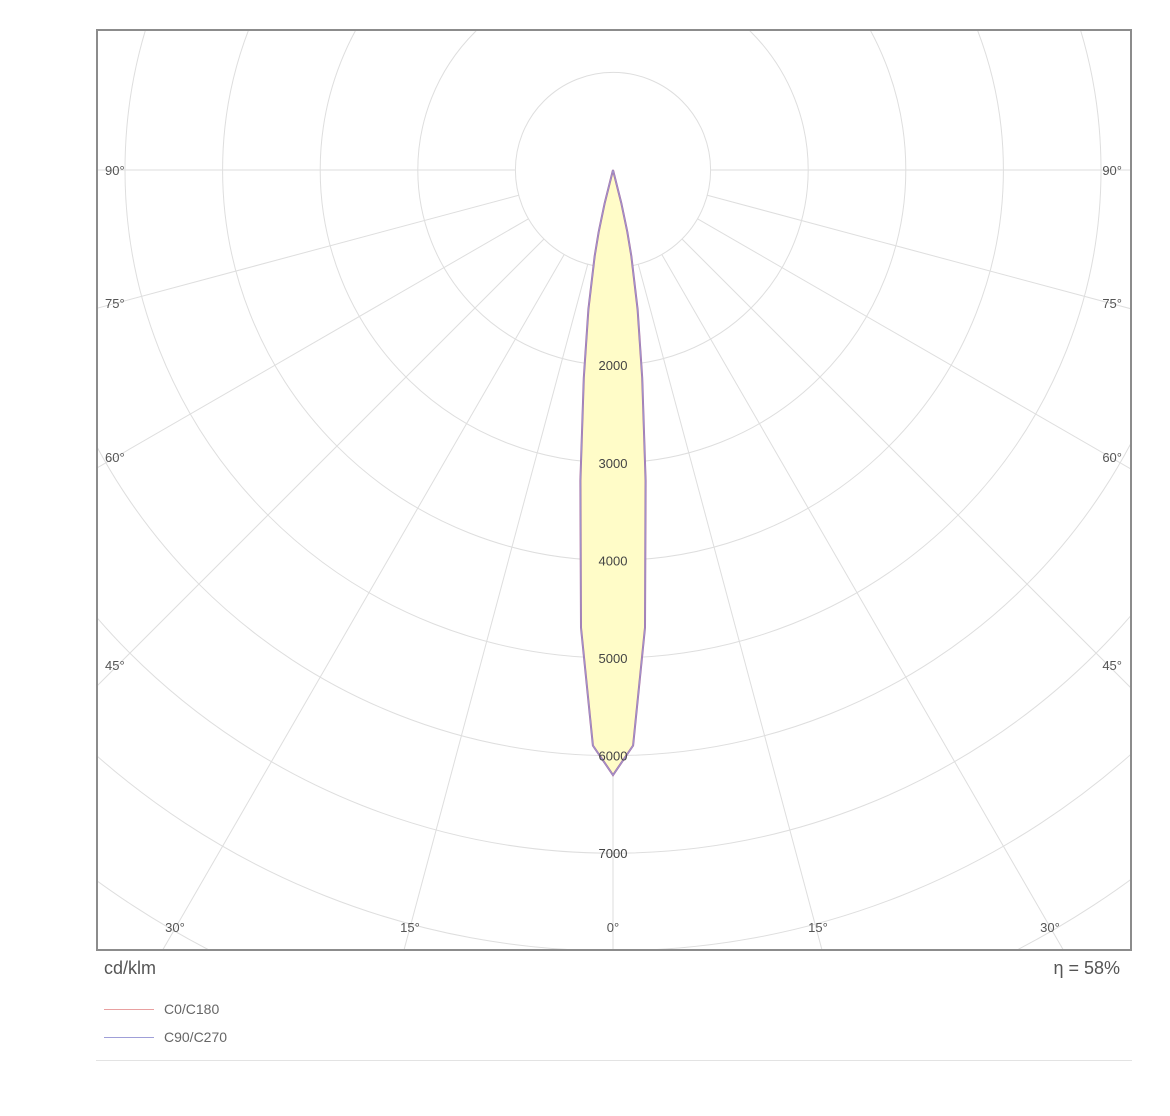 The height and width of the screenshot is (1116, 1170). I want to click on angle-label-bottom-left-30: 30°, so click(175, 927).